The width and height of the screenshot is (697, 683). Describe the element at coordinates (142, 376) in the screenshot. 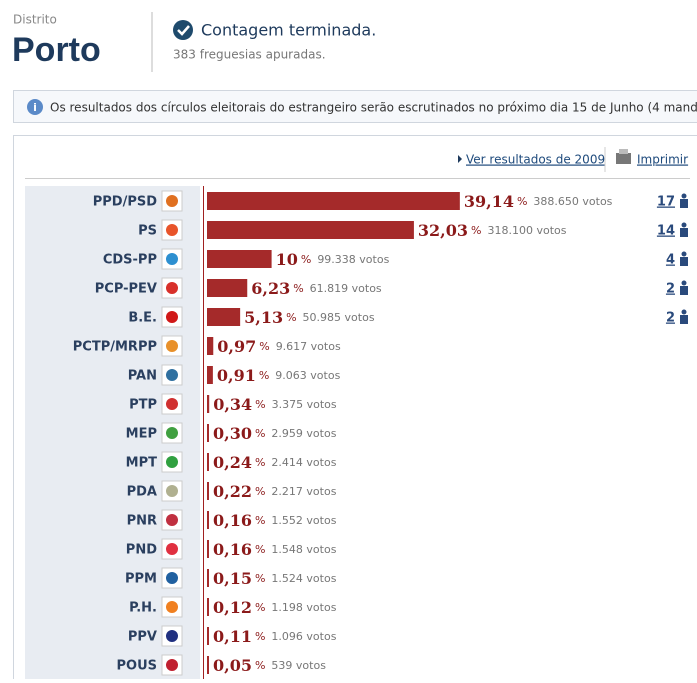

I see `party-name: PAN` at that location.